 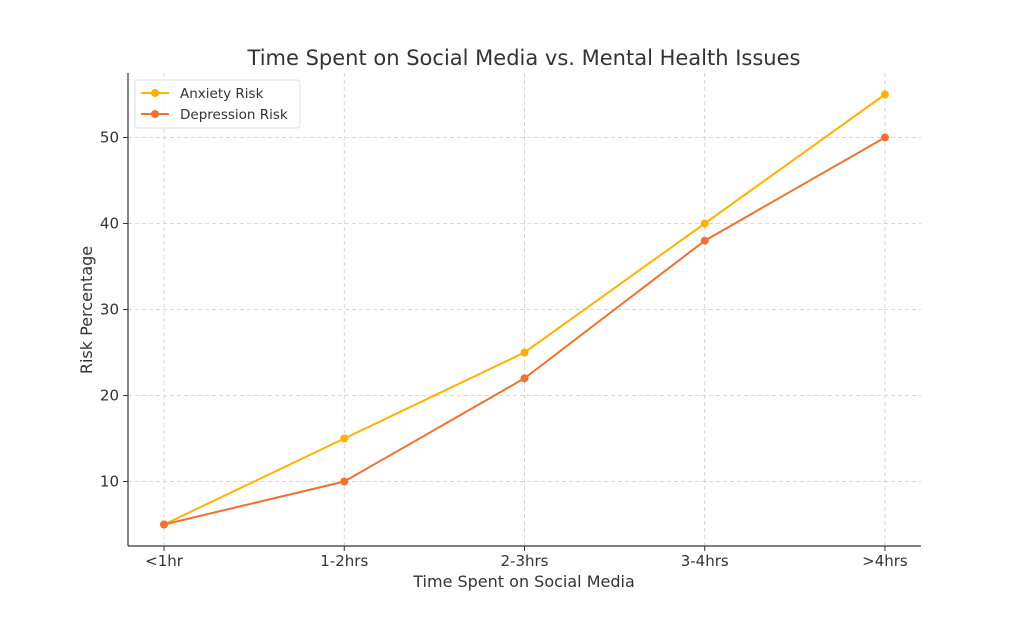 I want to click on y-tick-label: 40, so click(x=109, y=224).